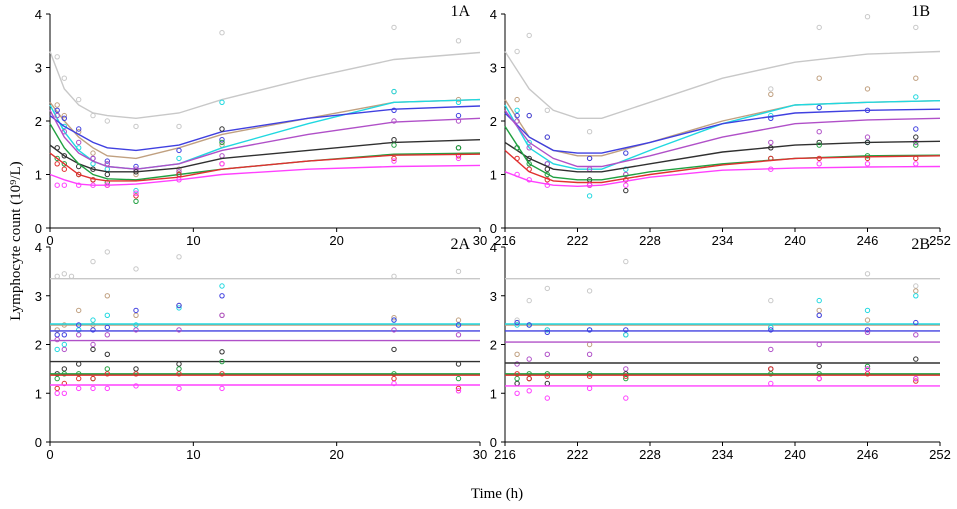  What do you see at coordinates (920, 244) in the screenshot?
I see `panel-label: 2B` at bounding box center [920, 244].